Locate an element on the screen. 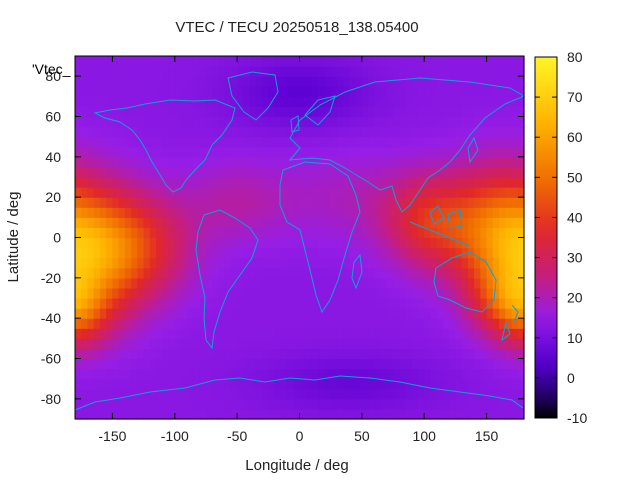 This screenshot has height=480, width=640. chart-title: VTEC / TECU 20250518_138.05400 is located at coordinates (296, 27).